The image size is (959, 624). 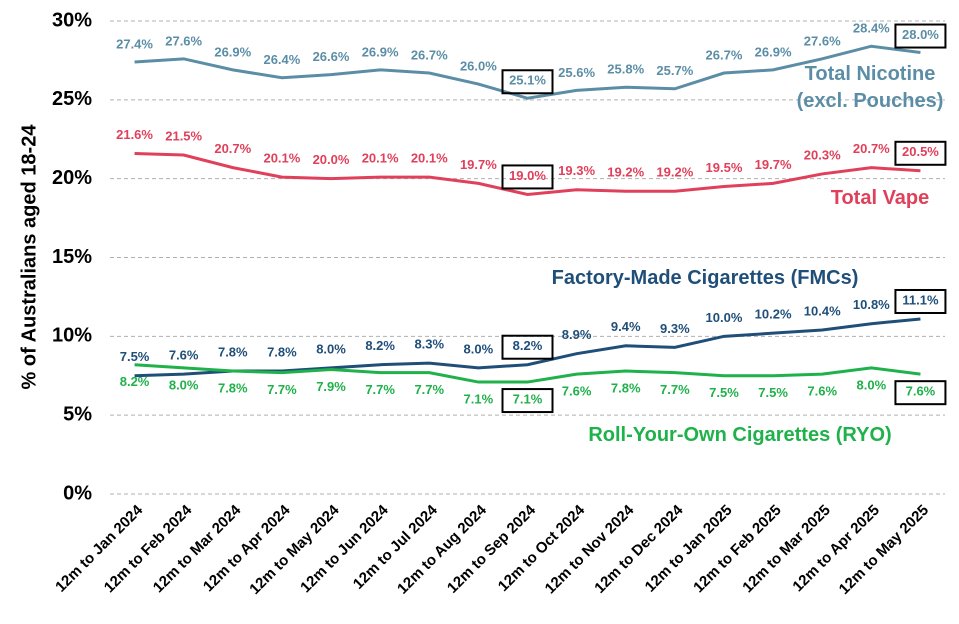 I want to click on x-tick-label: 12m to Jun 2024, so click(x=344, y=548).